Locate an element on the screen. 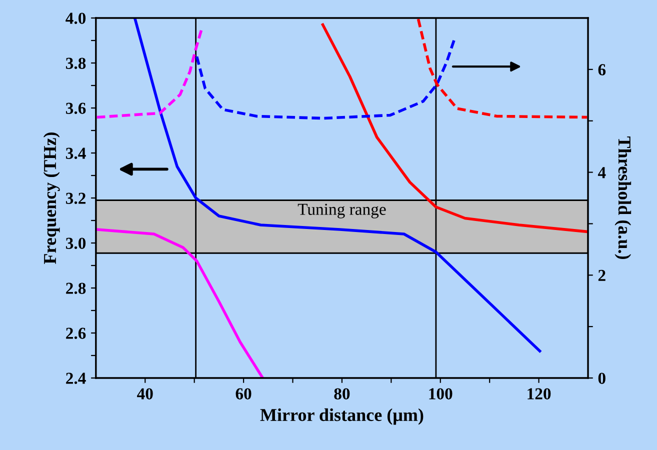 This screenshot has width=657, height=450. x-tick-label: 40 is located at coordinates (145, 394).